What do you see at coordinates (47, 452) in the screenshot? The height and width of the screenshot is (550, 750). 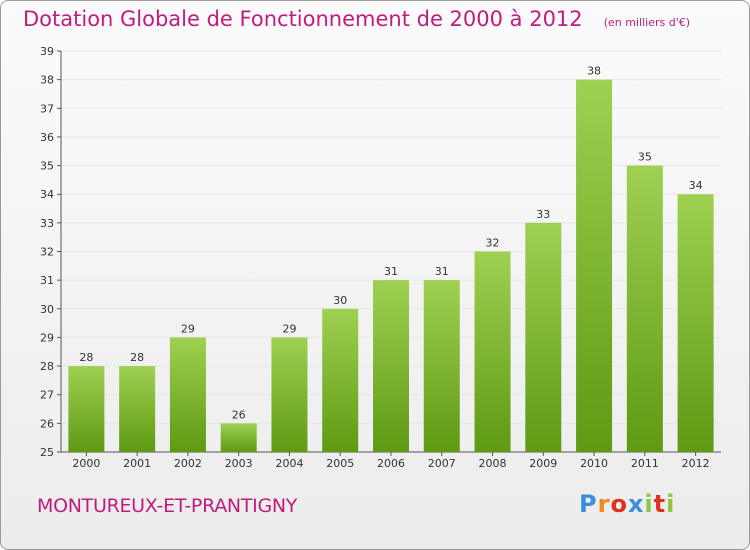 I see `y-tick-label: 25` at bounding box center [47, 452].